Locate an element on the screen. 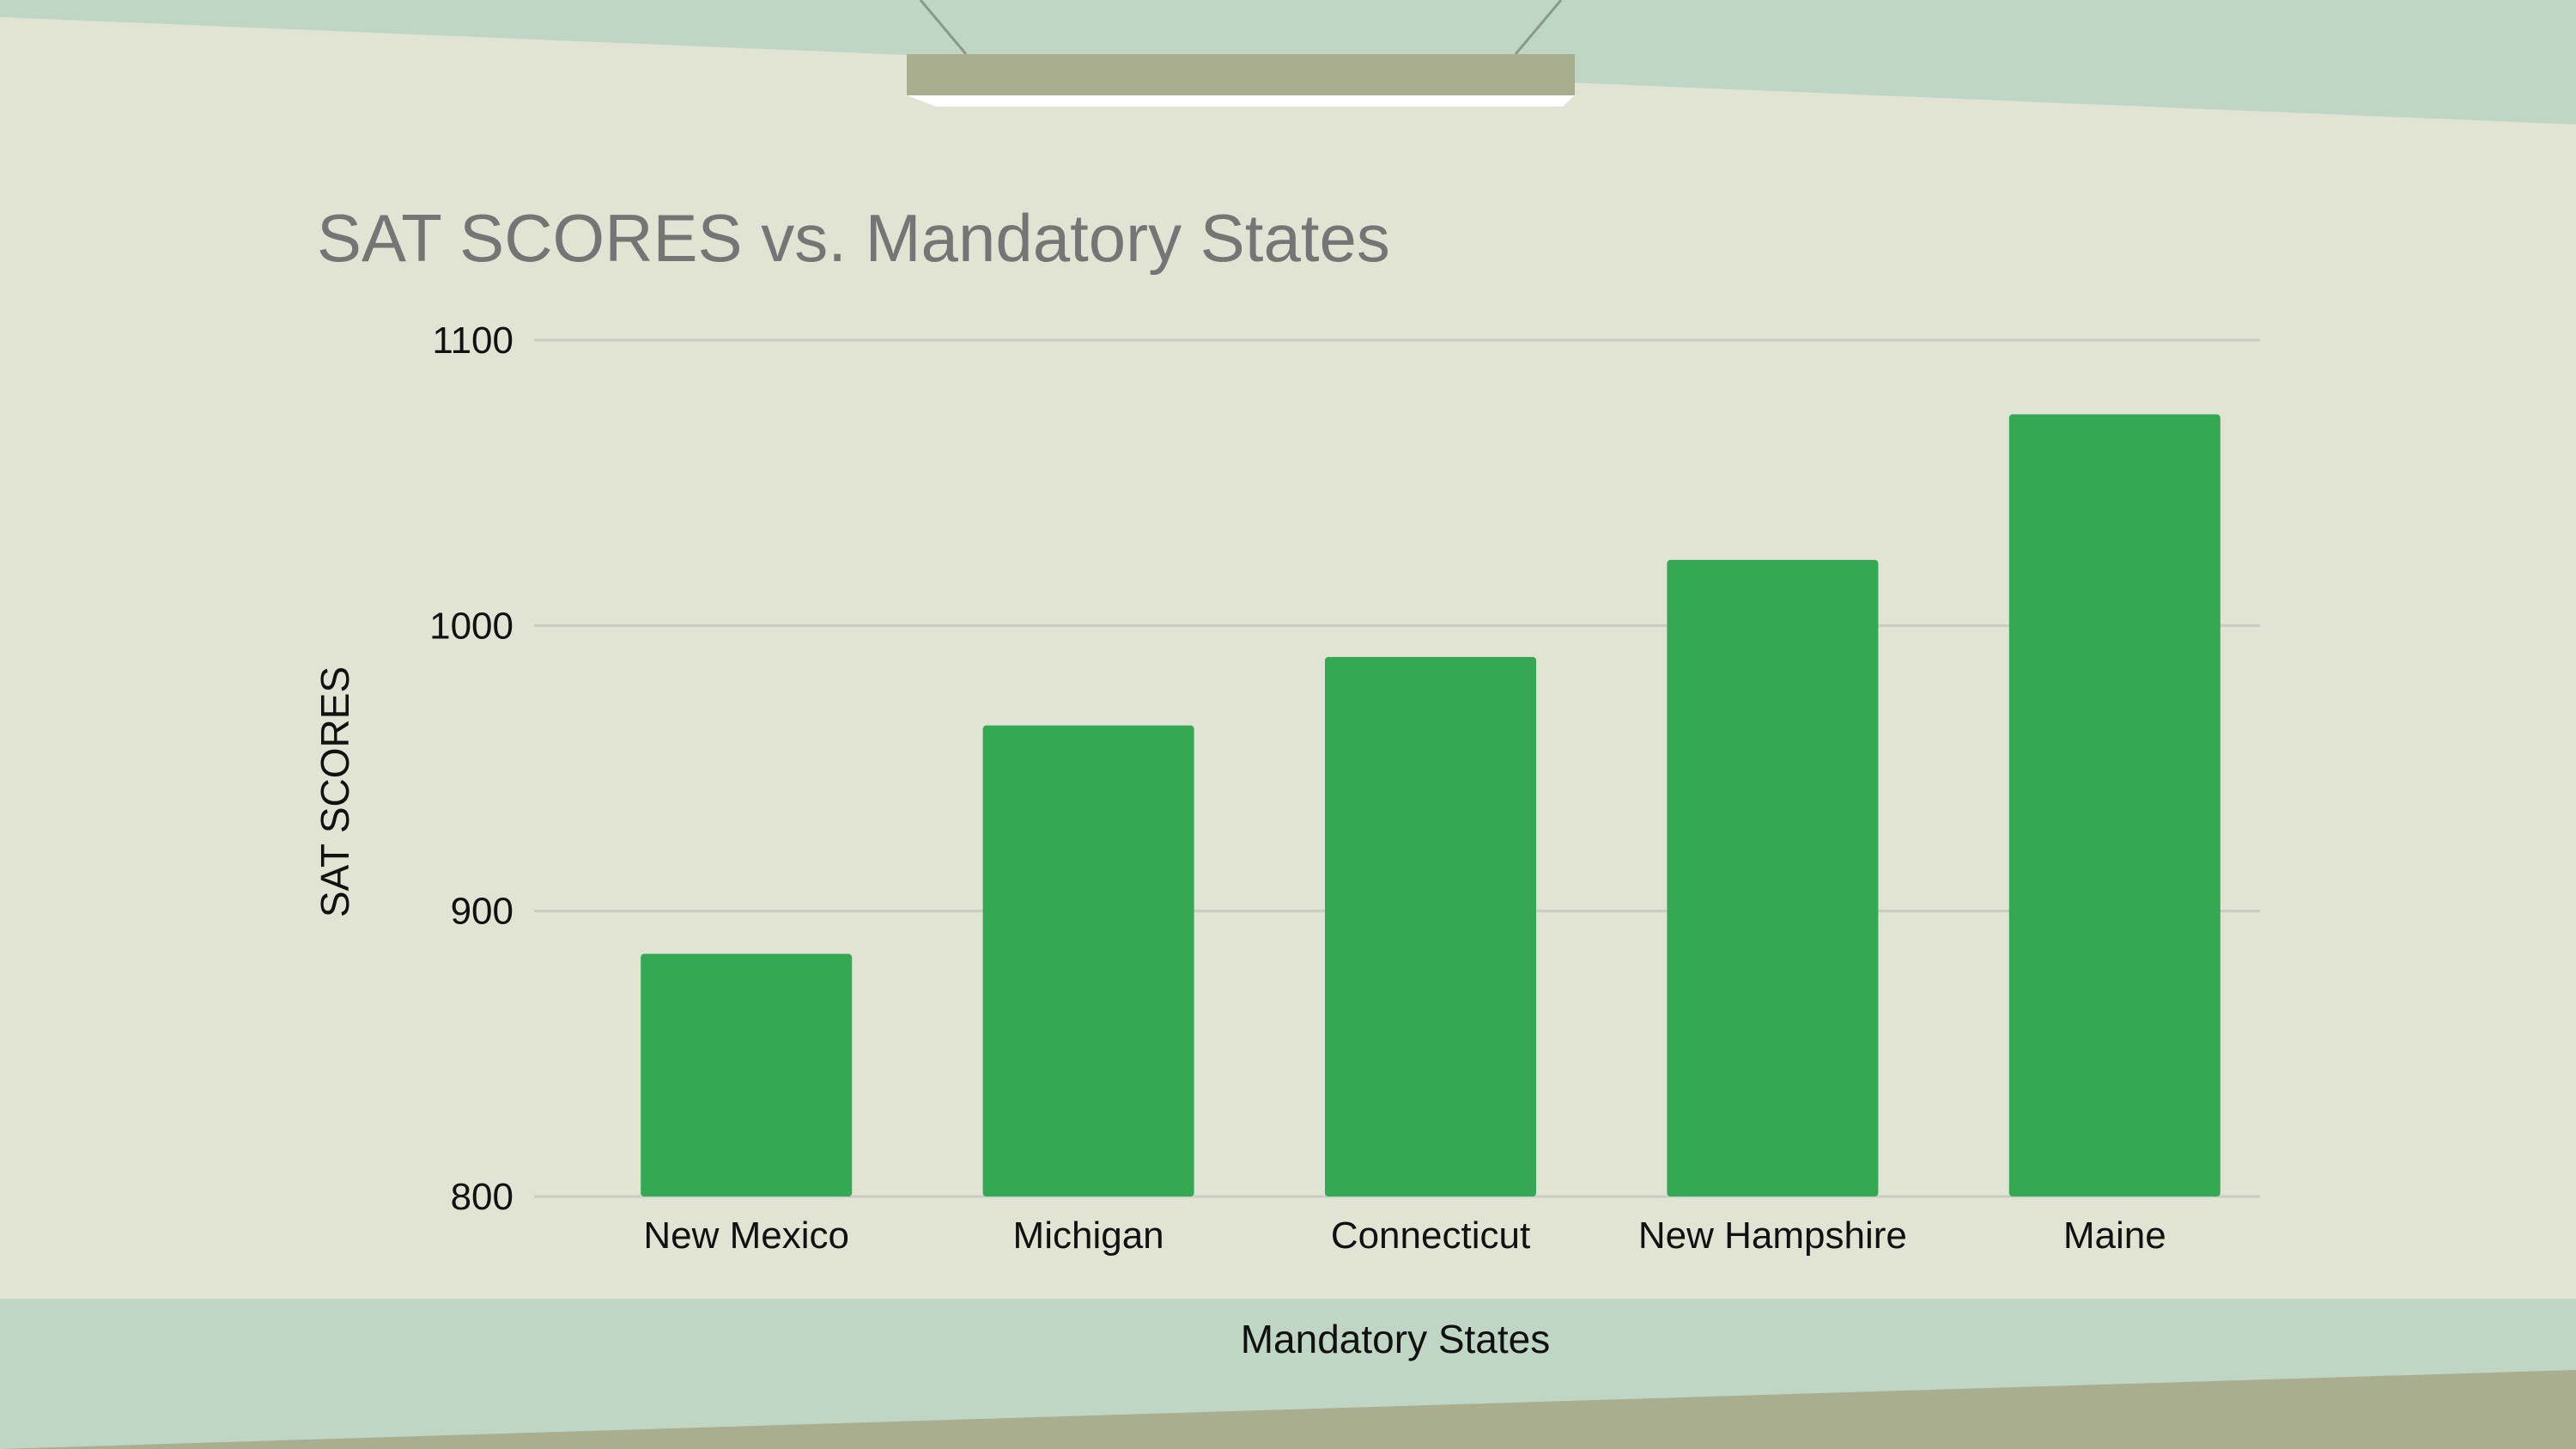  x-tick-label: Maine is located at coordinates (2114, 1236).